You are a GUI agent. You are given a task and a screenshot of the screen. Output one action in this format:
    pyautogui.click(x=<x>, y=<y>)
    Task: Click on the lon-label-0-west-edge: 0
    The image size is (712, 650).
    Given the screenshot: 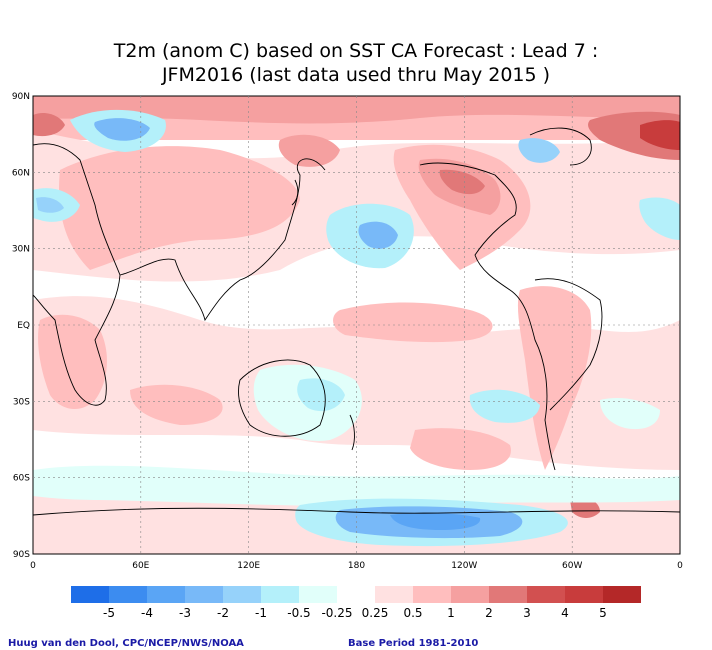 What is the action you would take?
    pyautogui.click(x=33, y=566)
    